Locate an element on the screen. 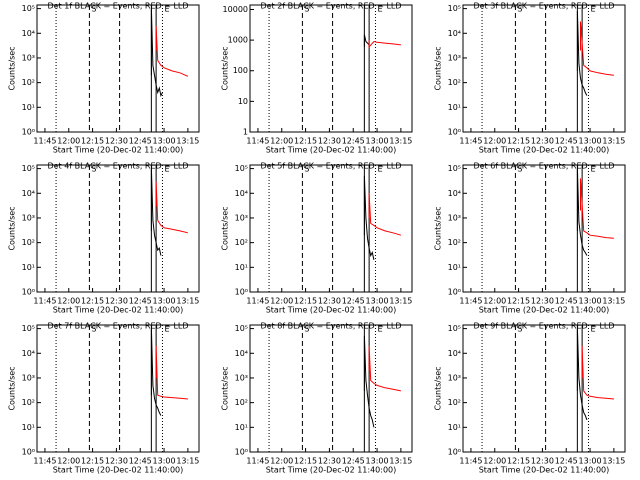  y-tick-label: 1 is located at coordinates (245, 132).